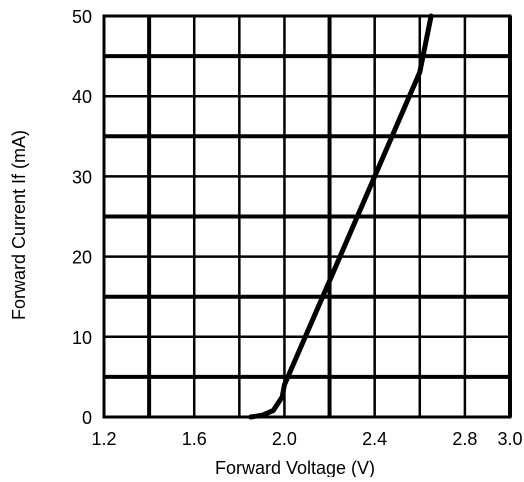 This screenshot has height=482, width=524. I want to click on y-tick-label: 20, so click(82, 258).